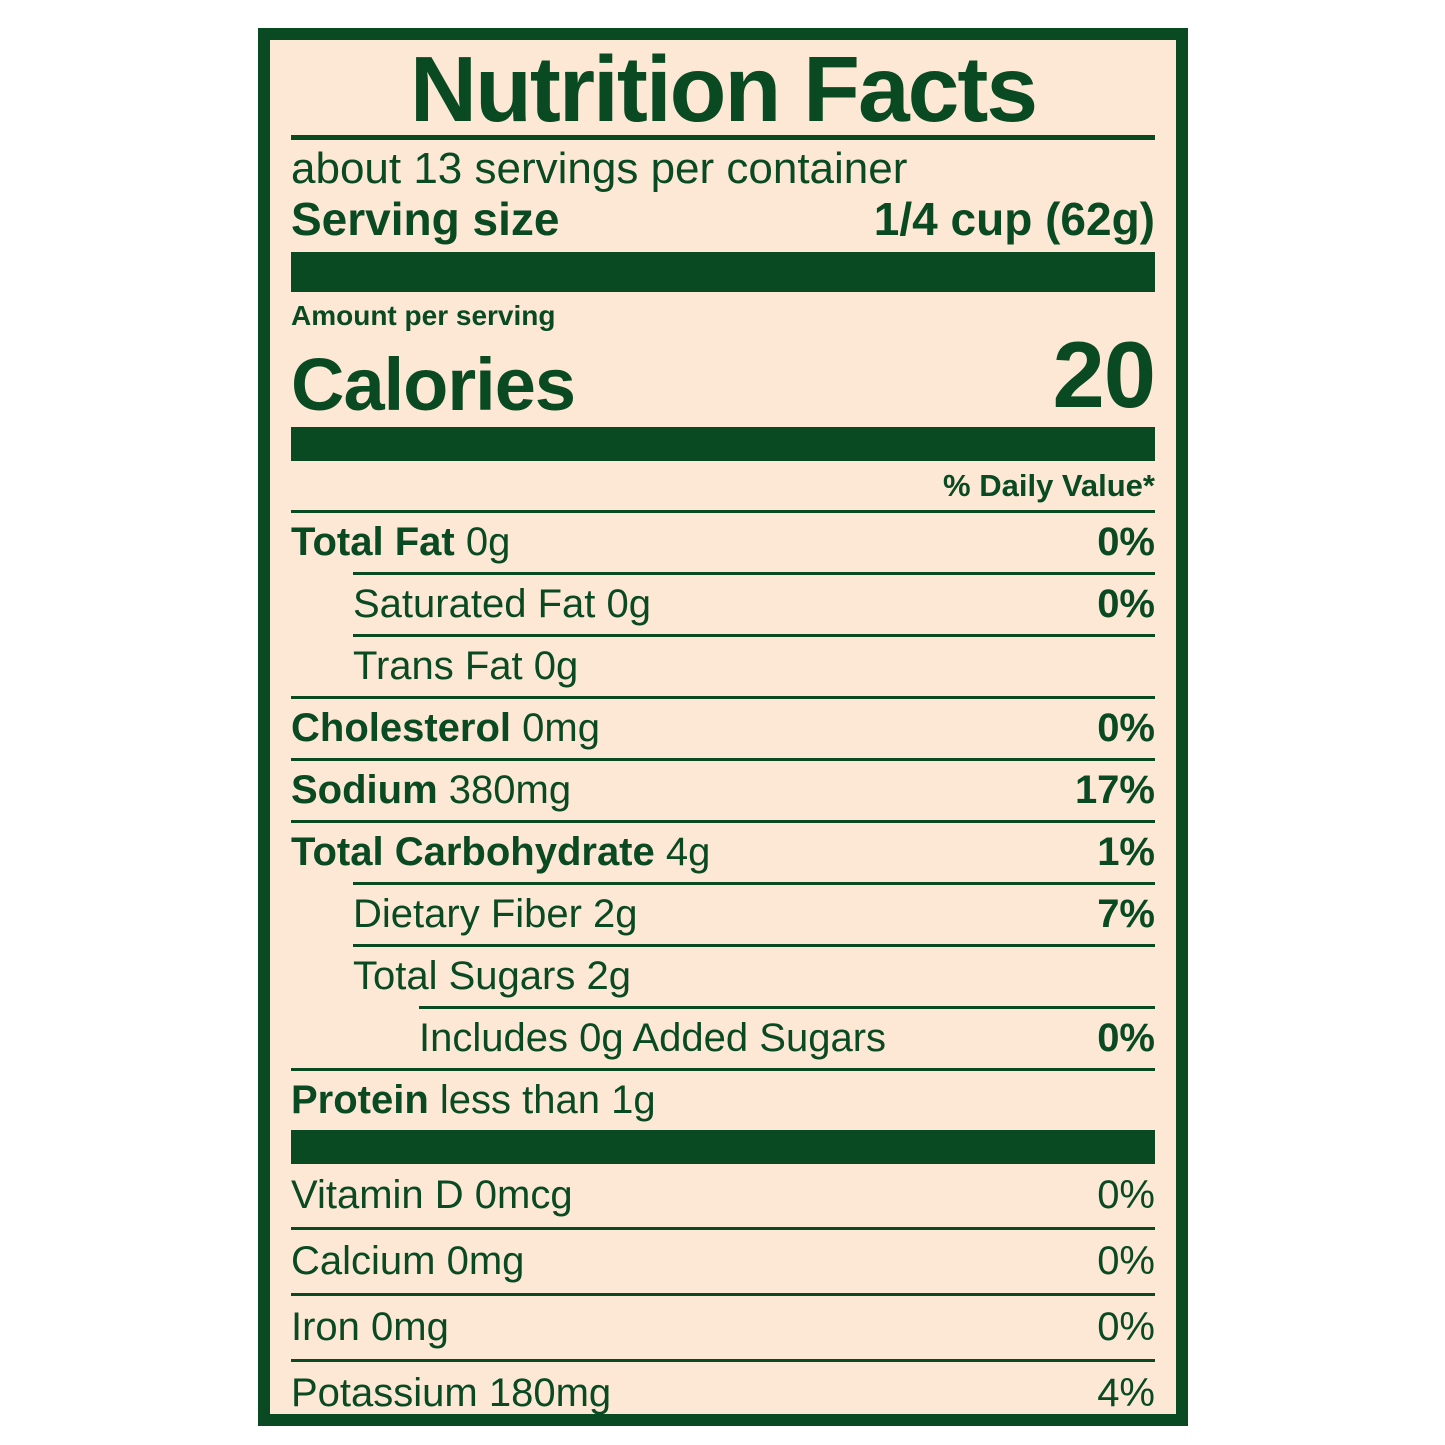  I want to click on nutrient-name: Total Sugars 2g, so click(492, 975).